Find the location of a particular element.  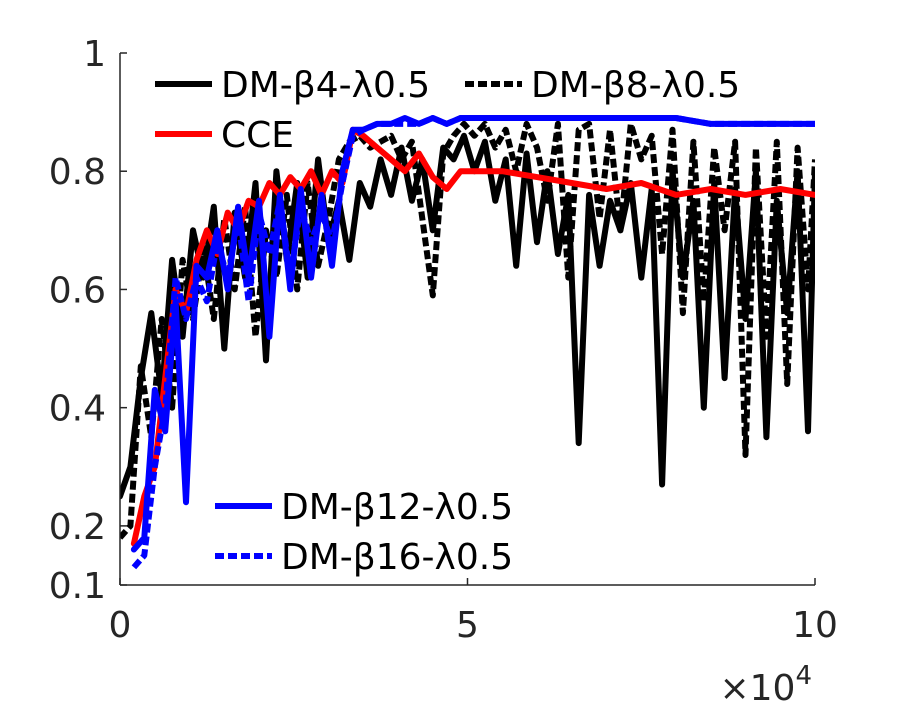

legend-entry: DM-β12-λ0.5 is located at coordinates (364, 507).